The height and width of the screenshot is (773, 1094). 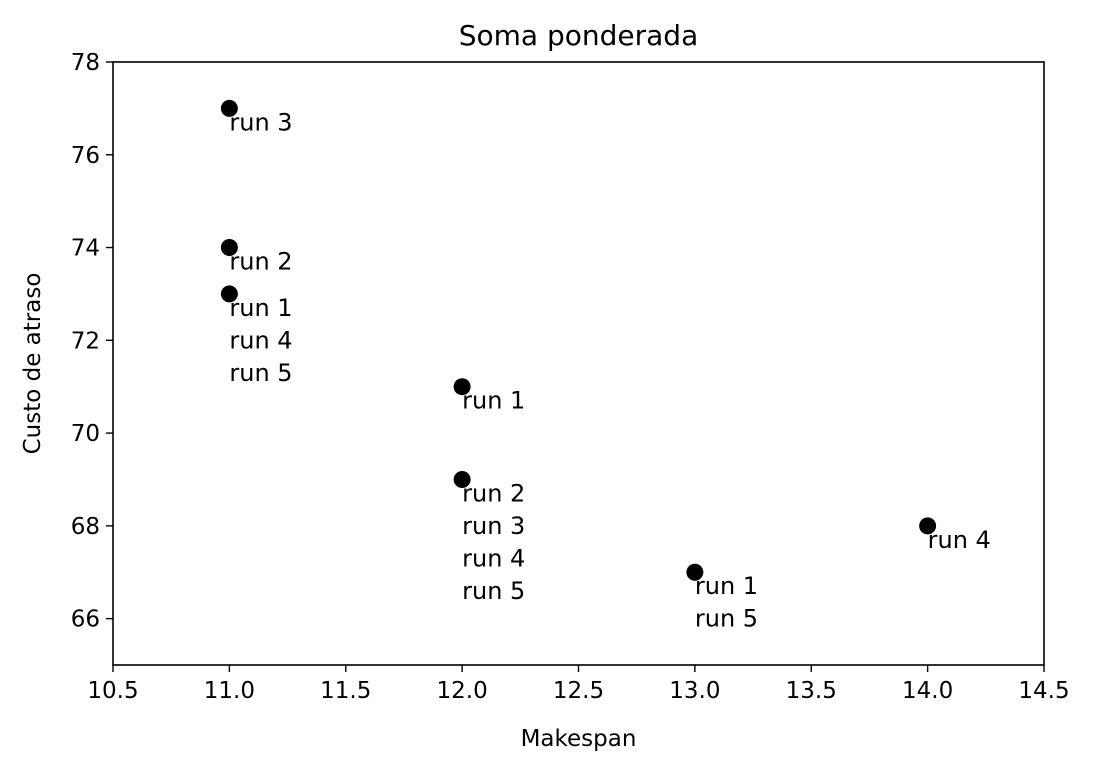 I want to click on x-axis-label: Makespan, so click(x=579, y=739).